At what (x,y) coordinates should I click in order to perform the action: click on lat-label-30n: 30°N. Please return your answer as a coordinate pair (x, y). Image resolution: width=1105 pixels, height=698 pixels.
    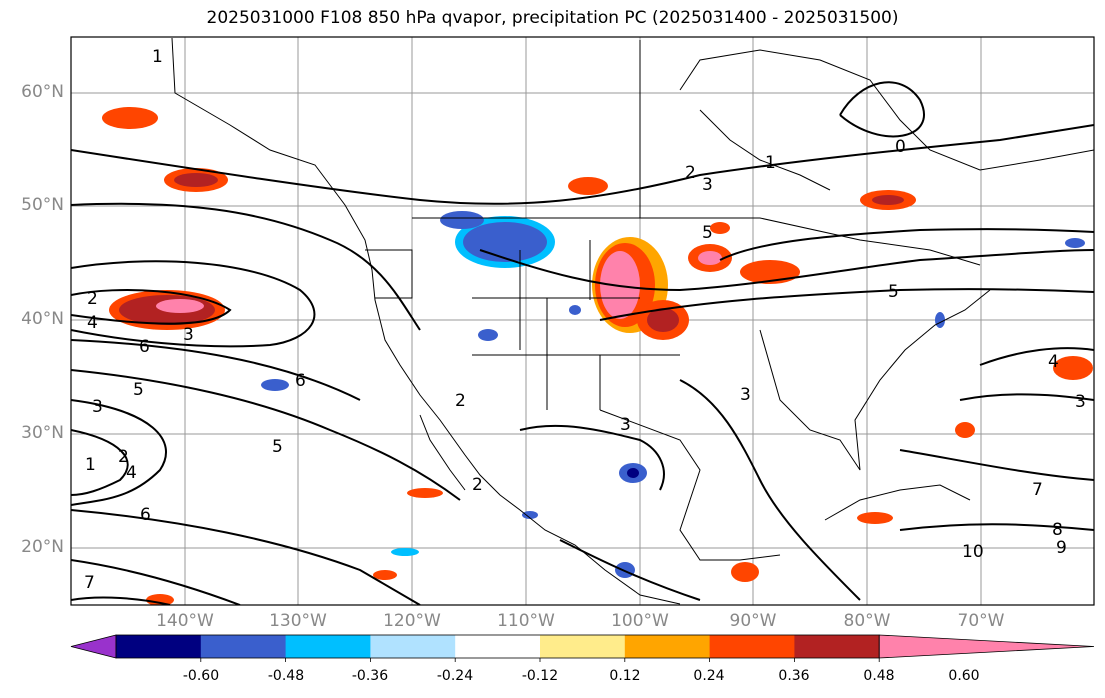
    Looking at the image, I should click on (42, 433).